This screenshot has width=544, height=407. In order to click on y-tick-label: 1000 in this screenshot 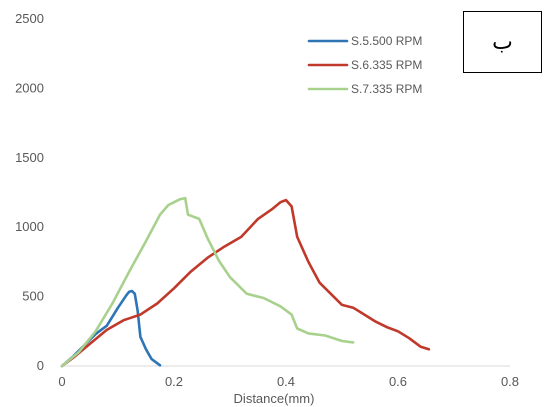, I will do `click(29, 226)`.